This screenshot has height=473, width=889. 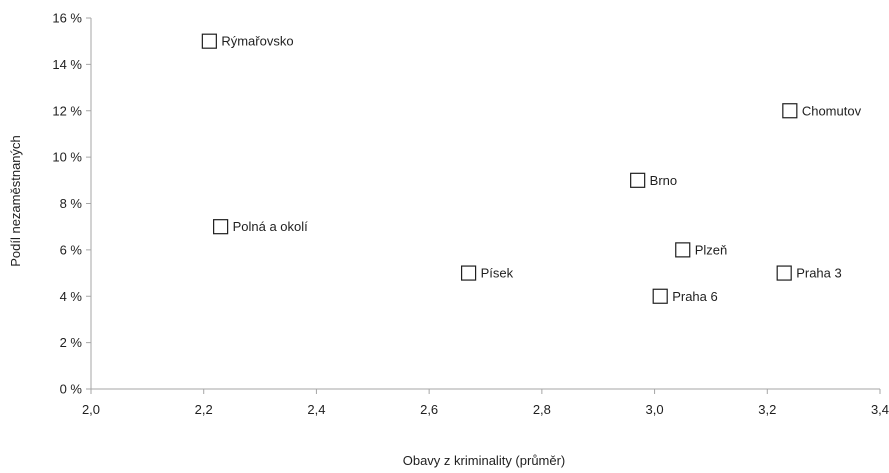 What do you see at coordinates (767, 409) in the screenshot?
I see `x-tick-label: 3,2` at bounding box center [767, 409].